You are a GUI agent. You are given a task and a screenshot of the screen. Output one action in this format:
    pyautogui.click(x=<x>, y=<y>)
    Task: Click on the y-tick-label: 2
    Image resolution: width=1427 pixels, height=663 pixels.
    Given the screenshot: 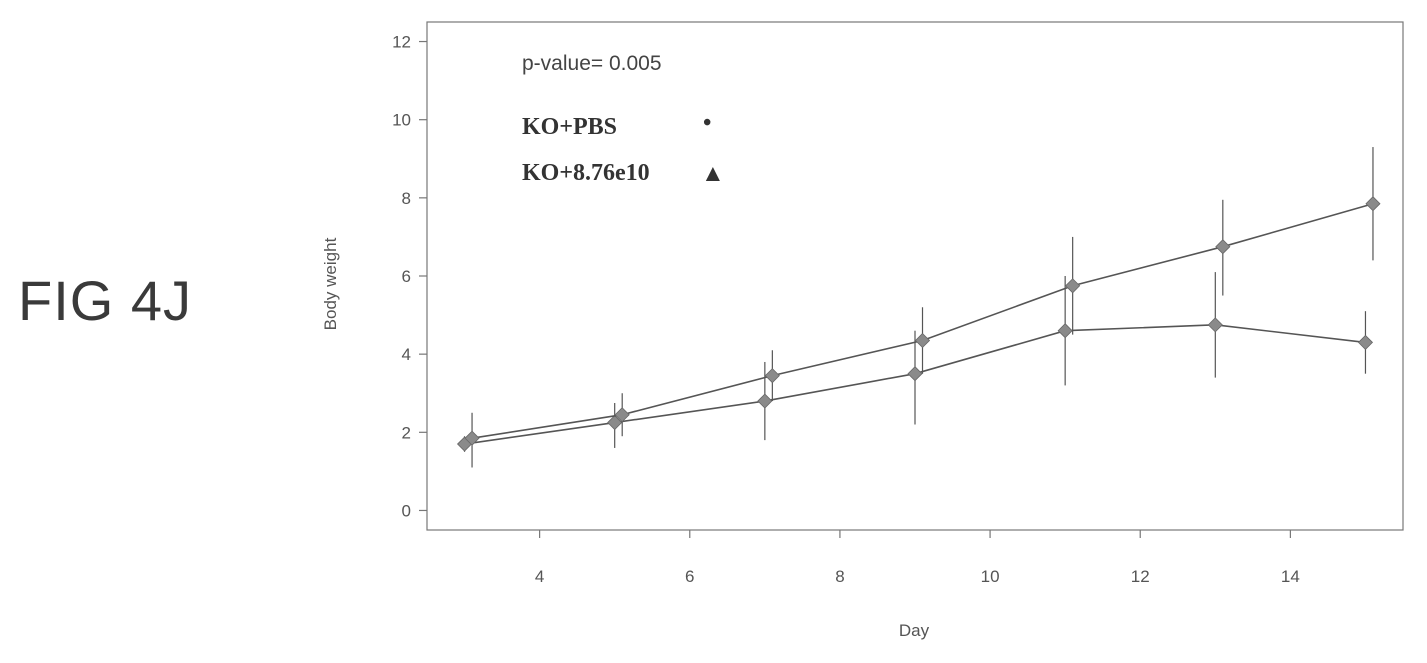 What is the action you would take?
    pyautogui.click(x=406, y=432)
    